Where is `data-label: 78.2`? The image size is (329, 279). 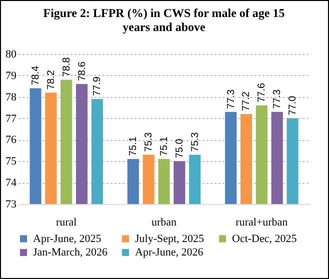 data-label: 78.2 is located at coordinates (51, 80).